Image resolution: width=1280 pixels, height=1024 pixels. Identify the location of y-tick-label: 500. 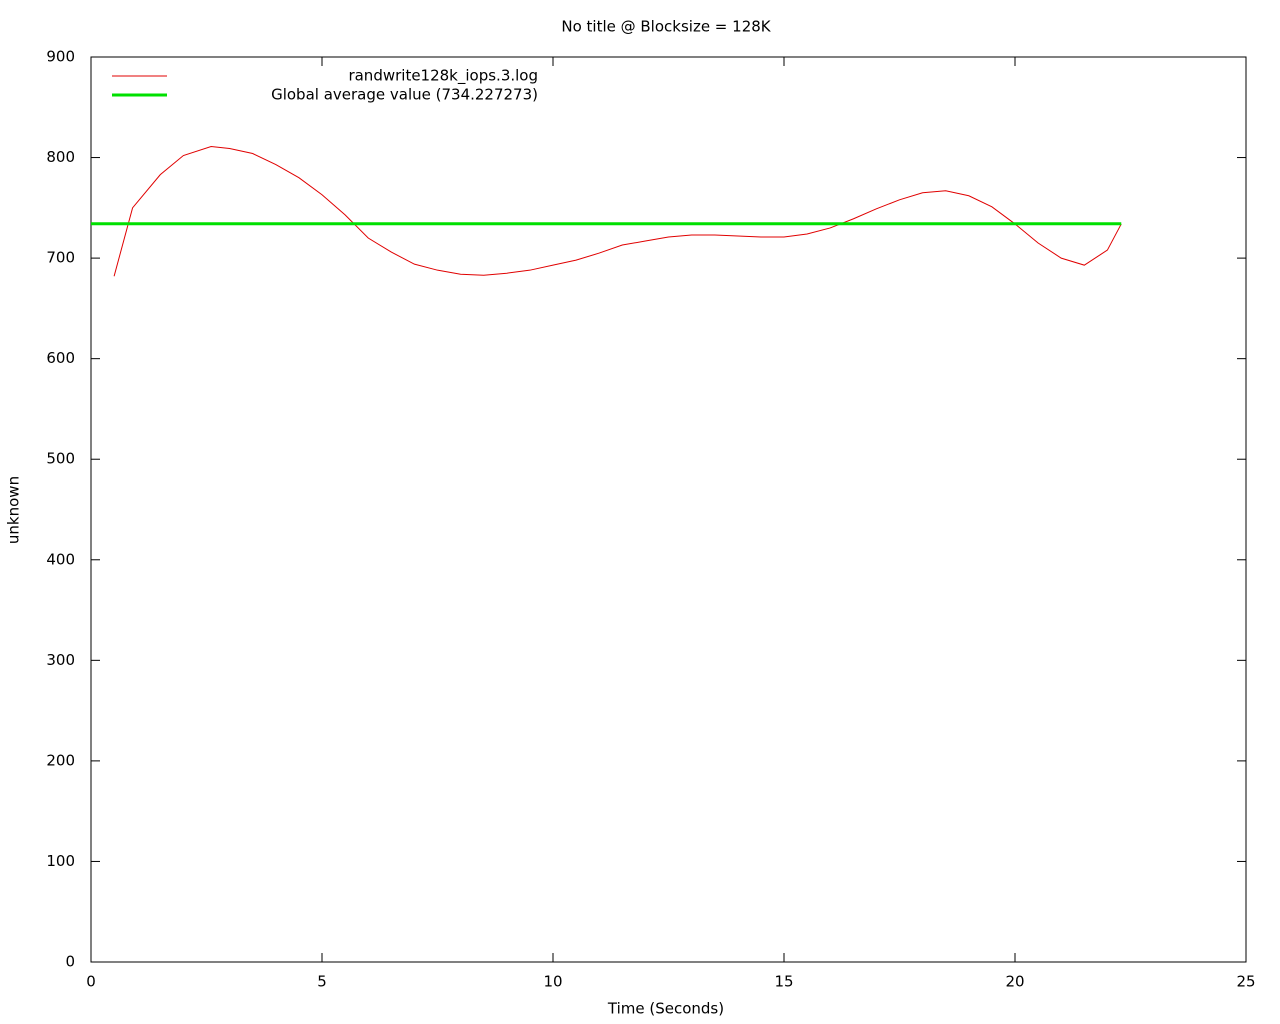
(60, 459).